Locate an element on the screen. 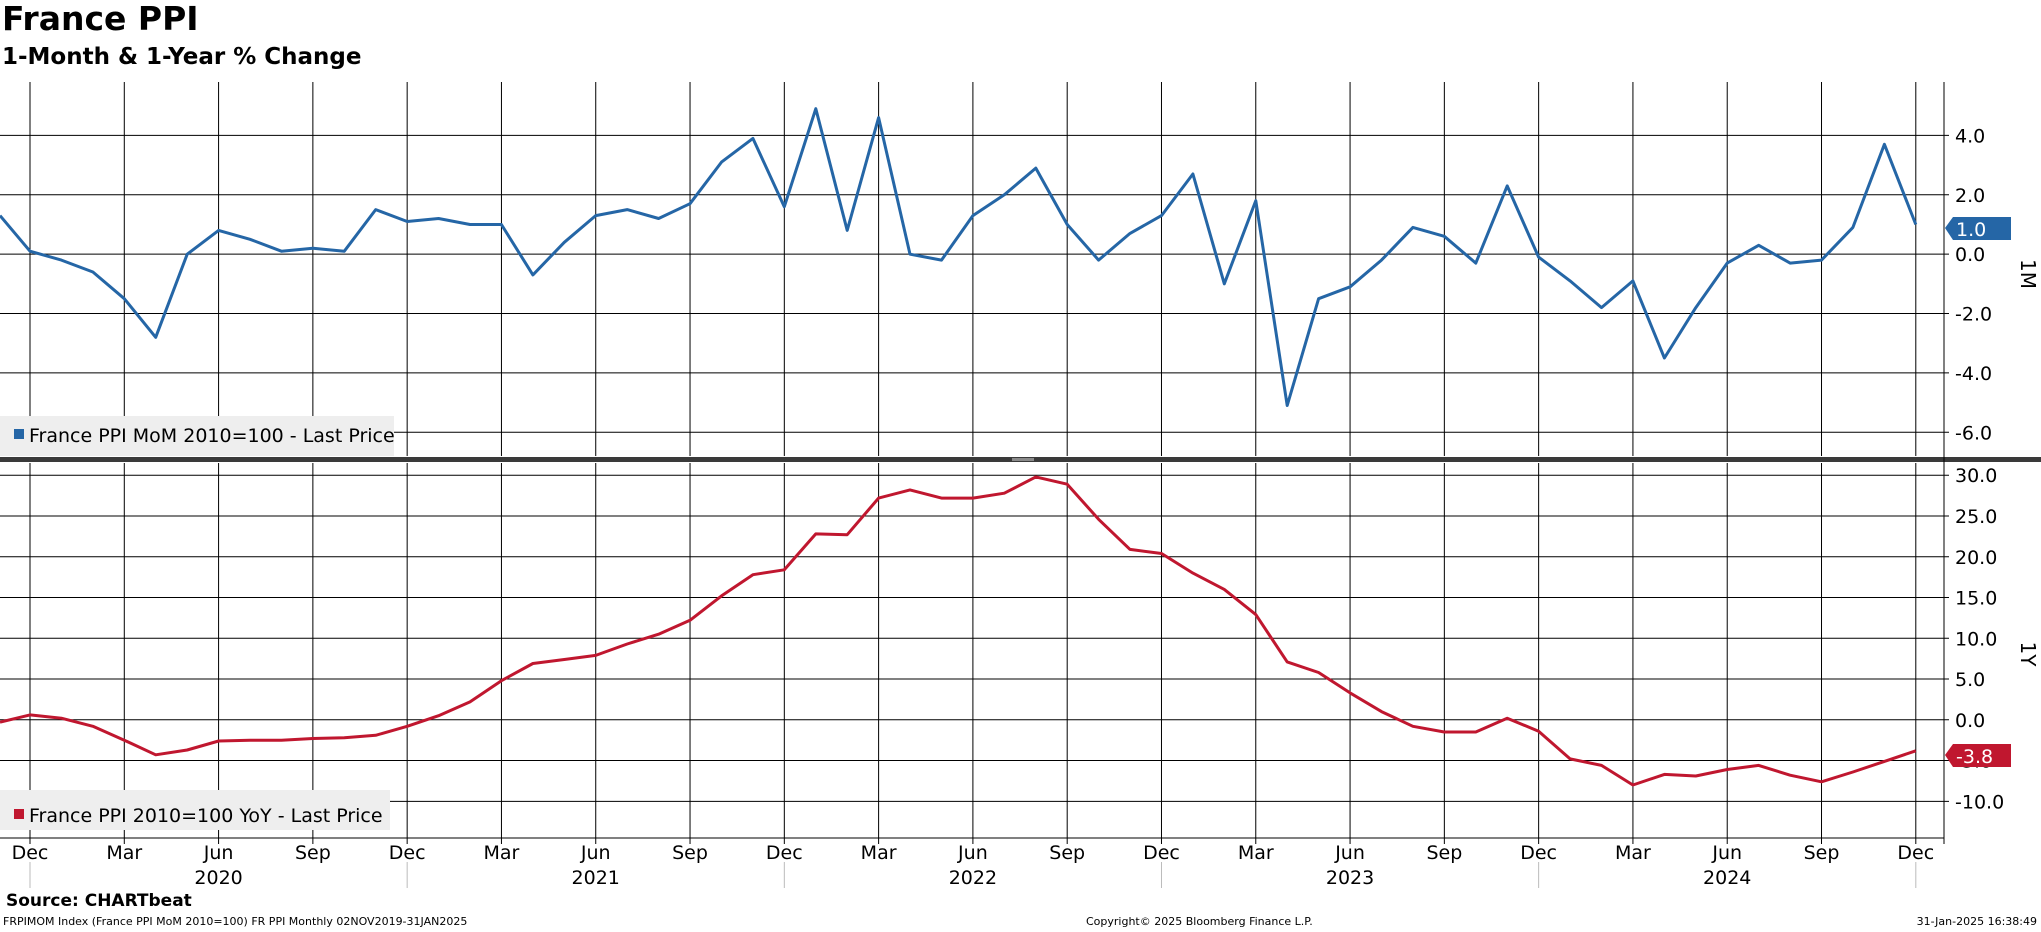 The height and width of the screenshot is (932, 2041). y-tick-label: 5.0 is located at coordinates (1970, 680).